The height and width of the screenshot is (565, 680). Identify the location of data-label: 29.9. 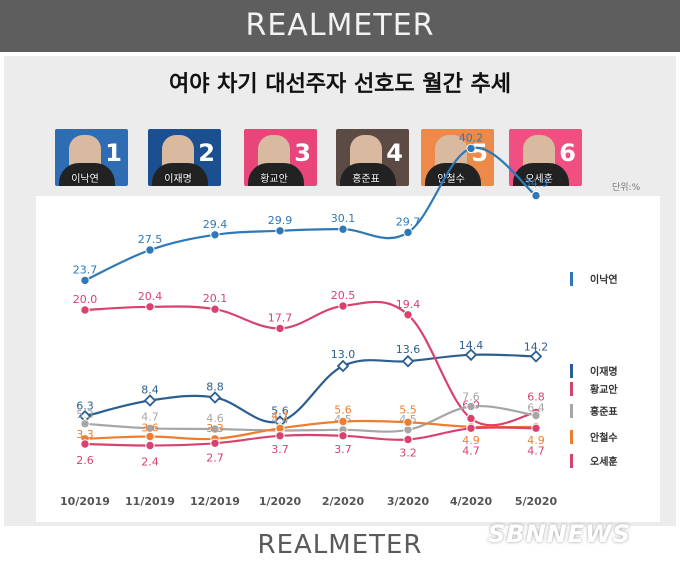
(280, 220).